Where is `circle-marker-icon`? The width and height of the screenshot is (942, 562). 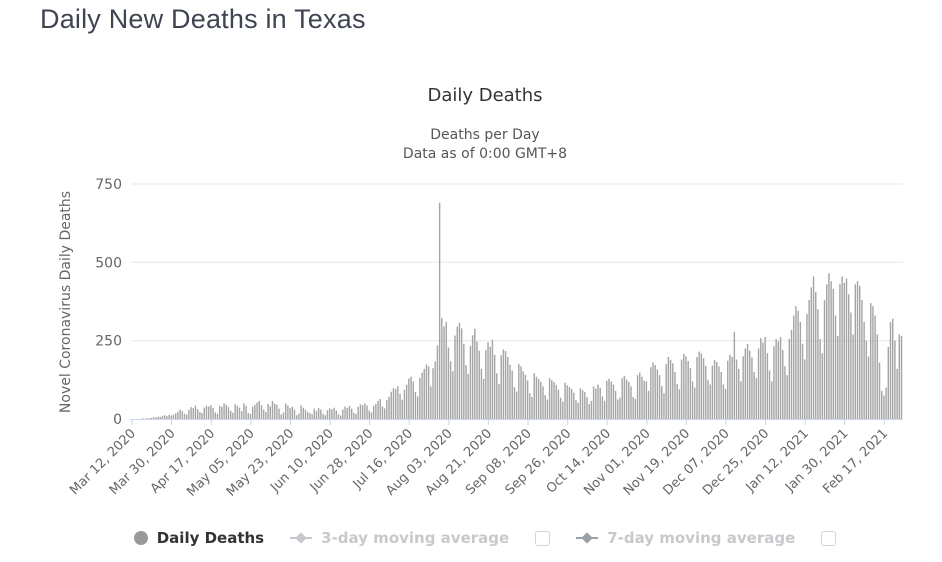
circle-marker-icon is located at coordinates (140, 538).